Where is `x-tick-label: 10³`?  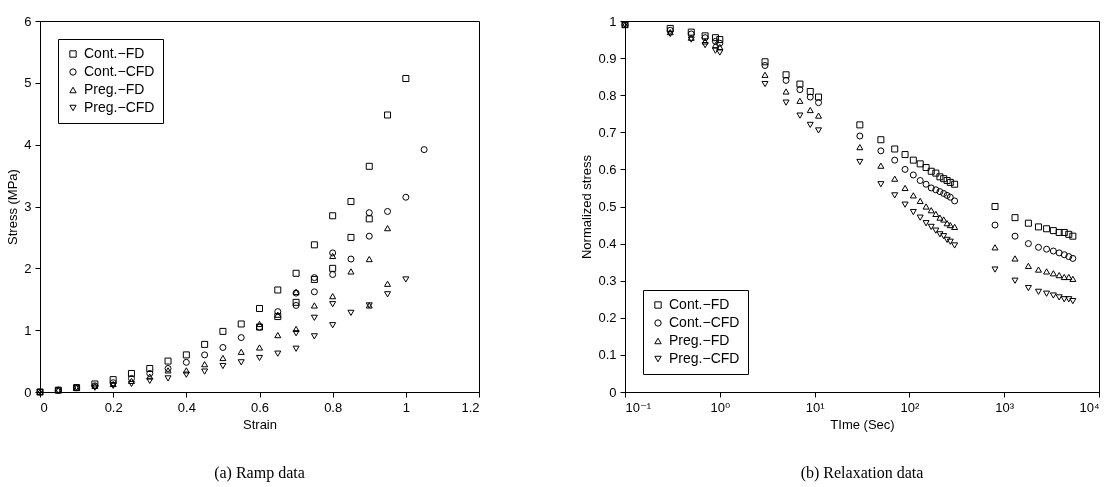
x-tick-label: 10³ is located at coordinates (1005, 407).